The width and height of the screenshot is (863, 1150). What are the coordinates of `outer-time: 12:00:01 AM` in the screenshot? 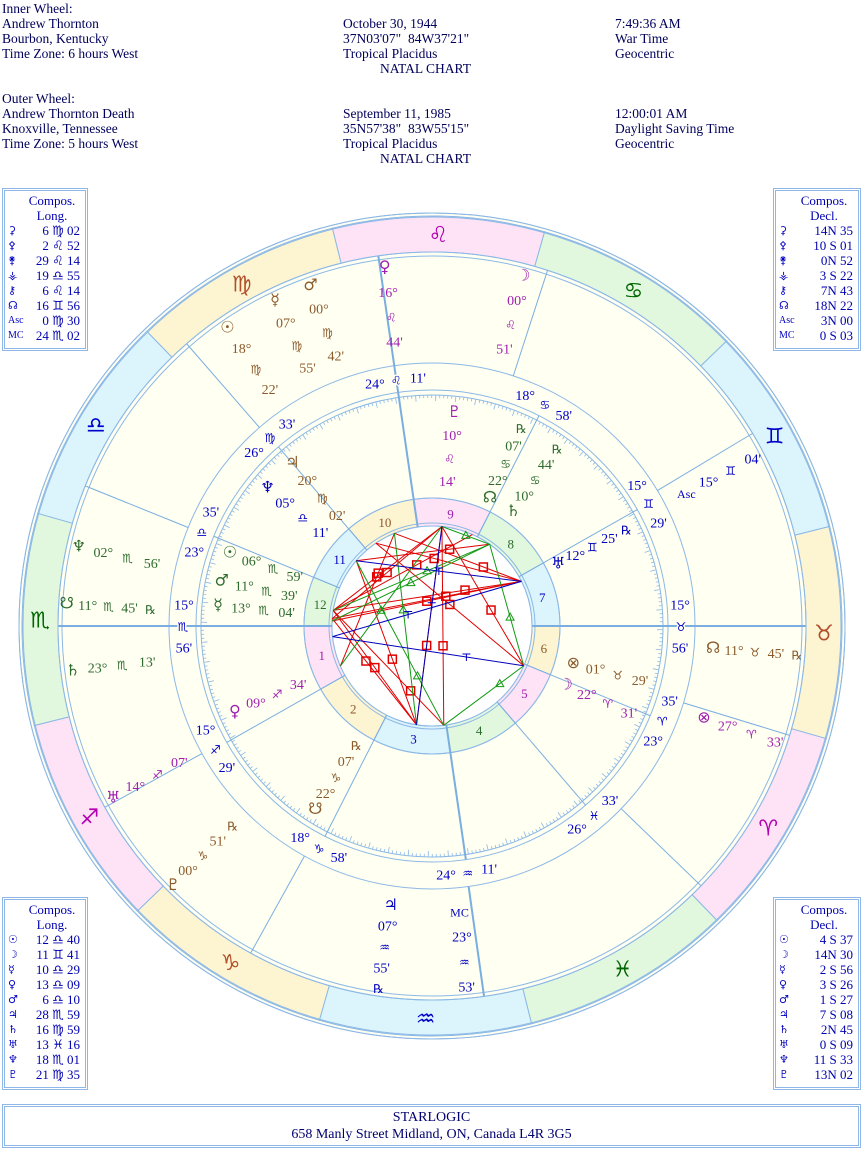 It's located at (651, 113).